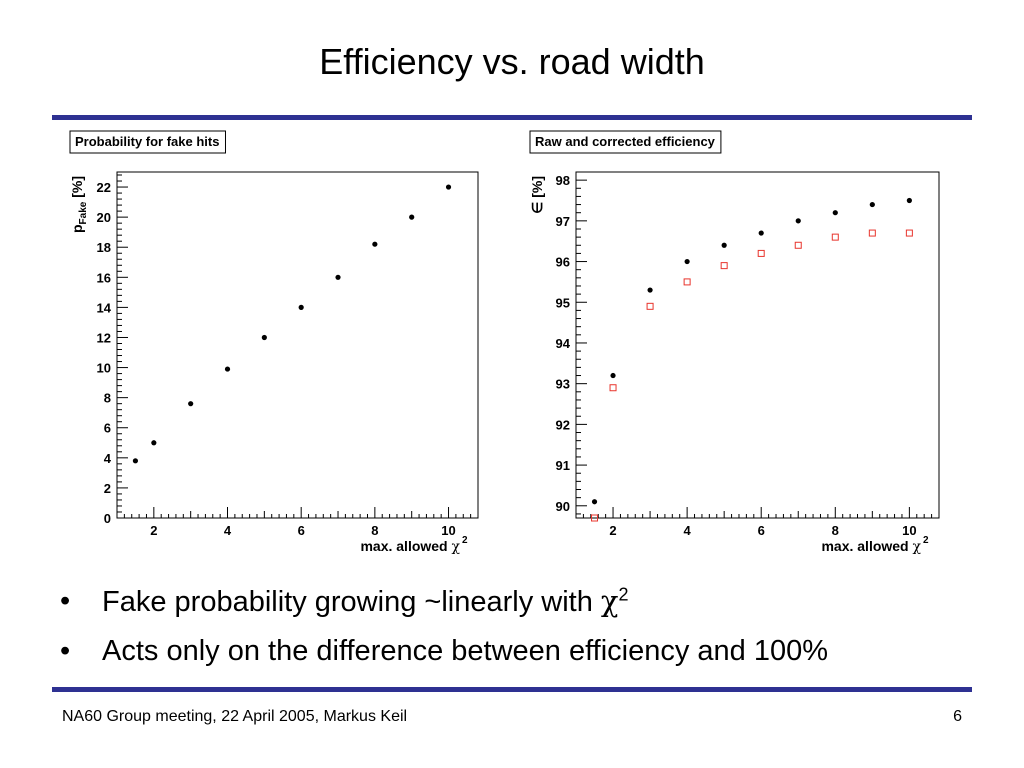  Describe the element at coordinates (107, 488) in the screenshot. I see `y-tick-label: 2` at that location.